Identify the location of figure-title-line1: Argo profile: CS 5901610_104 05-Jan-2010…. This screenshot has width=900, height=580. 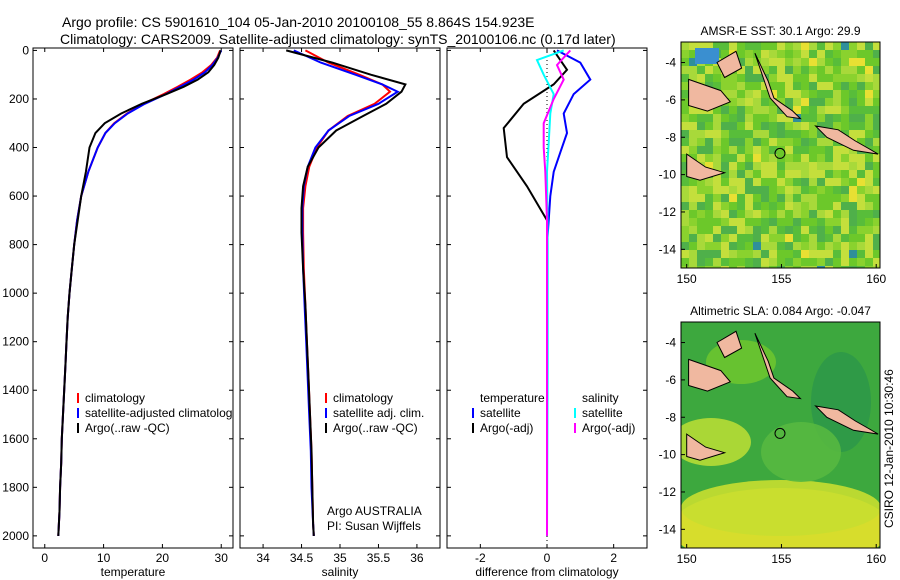
(298, 22).